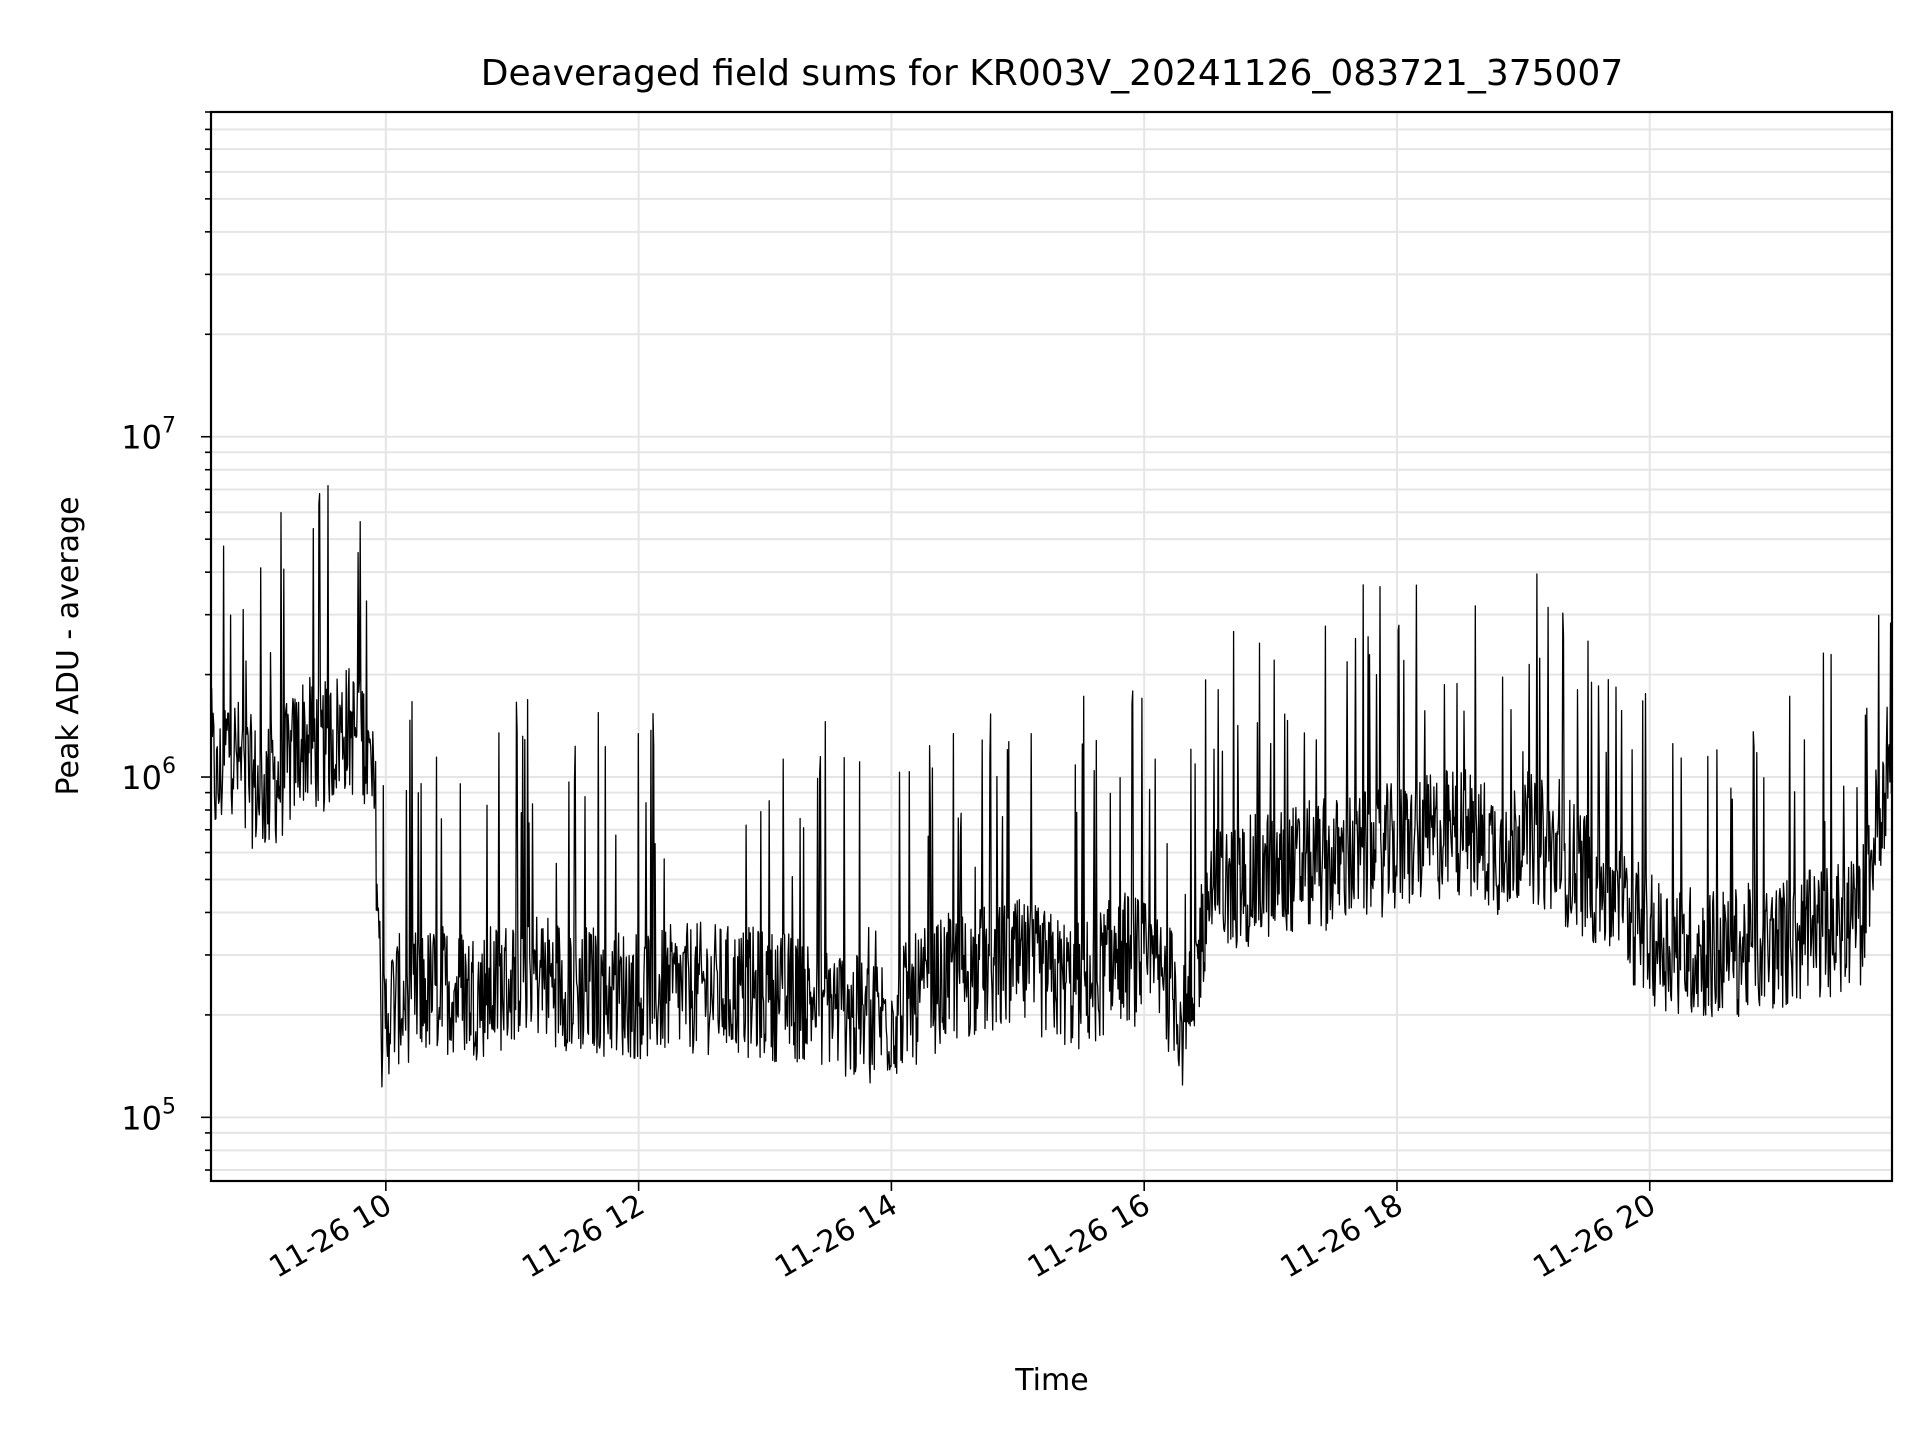 This screenshot has height=1440, width=1920. What do you see at coordinates (1089, 1237) in the screenshot?
I see `x-tick-label: 11-26 16` at bounding box center [1089, 1237].